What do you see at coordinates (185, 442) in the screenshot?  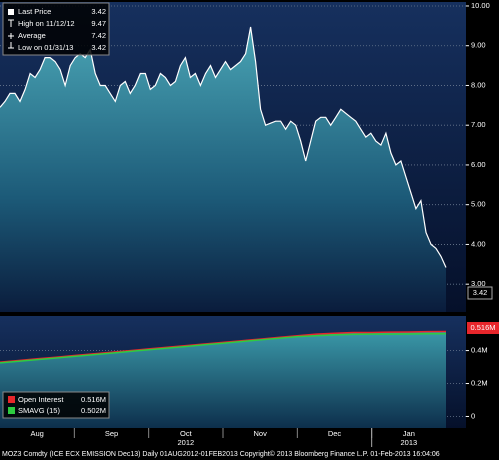 I see `x-year-label: 2012` at bounding box center [185, 442].